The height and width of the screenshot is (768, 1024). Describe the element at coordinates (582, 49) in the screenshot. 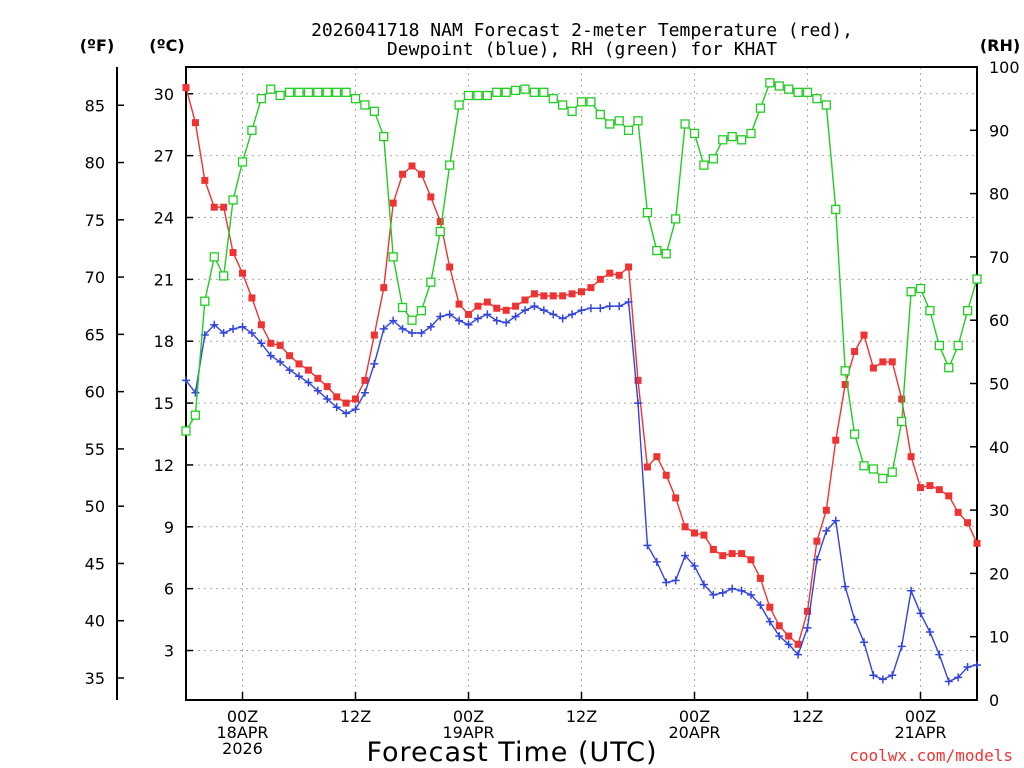

I see `chart-title-line2: Dewpoint (blue), RH (green) for KHAT` at that location.